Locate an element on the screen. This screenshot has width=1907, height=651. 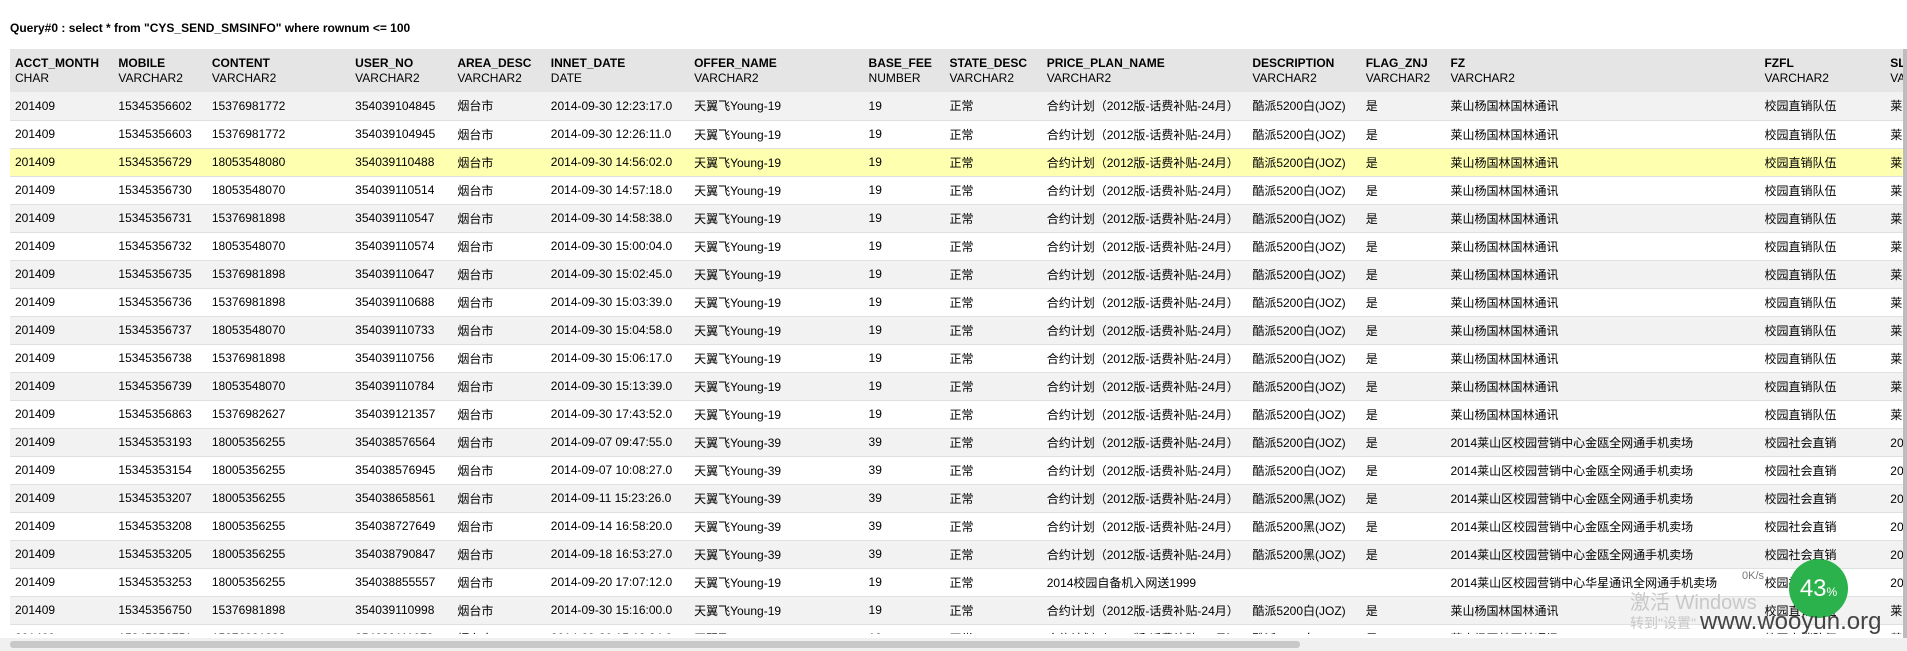
table-cell: 354039110733 is located at coordinates (401, 330).